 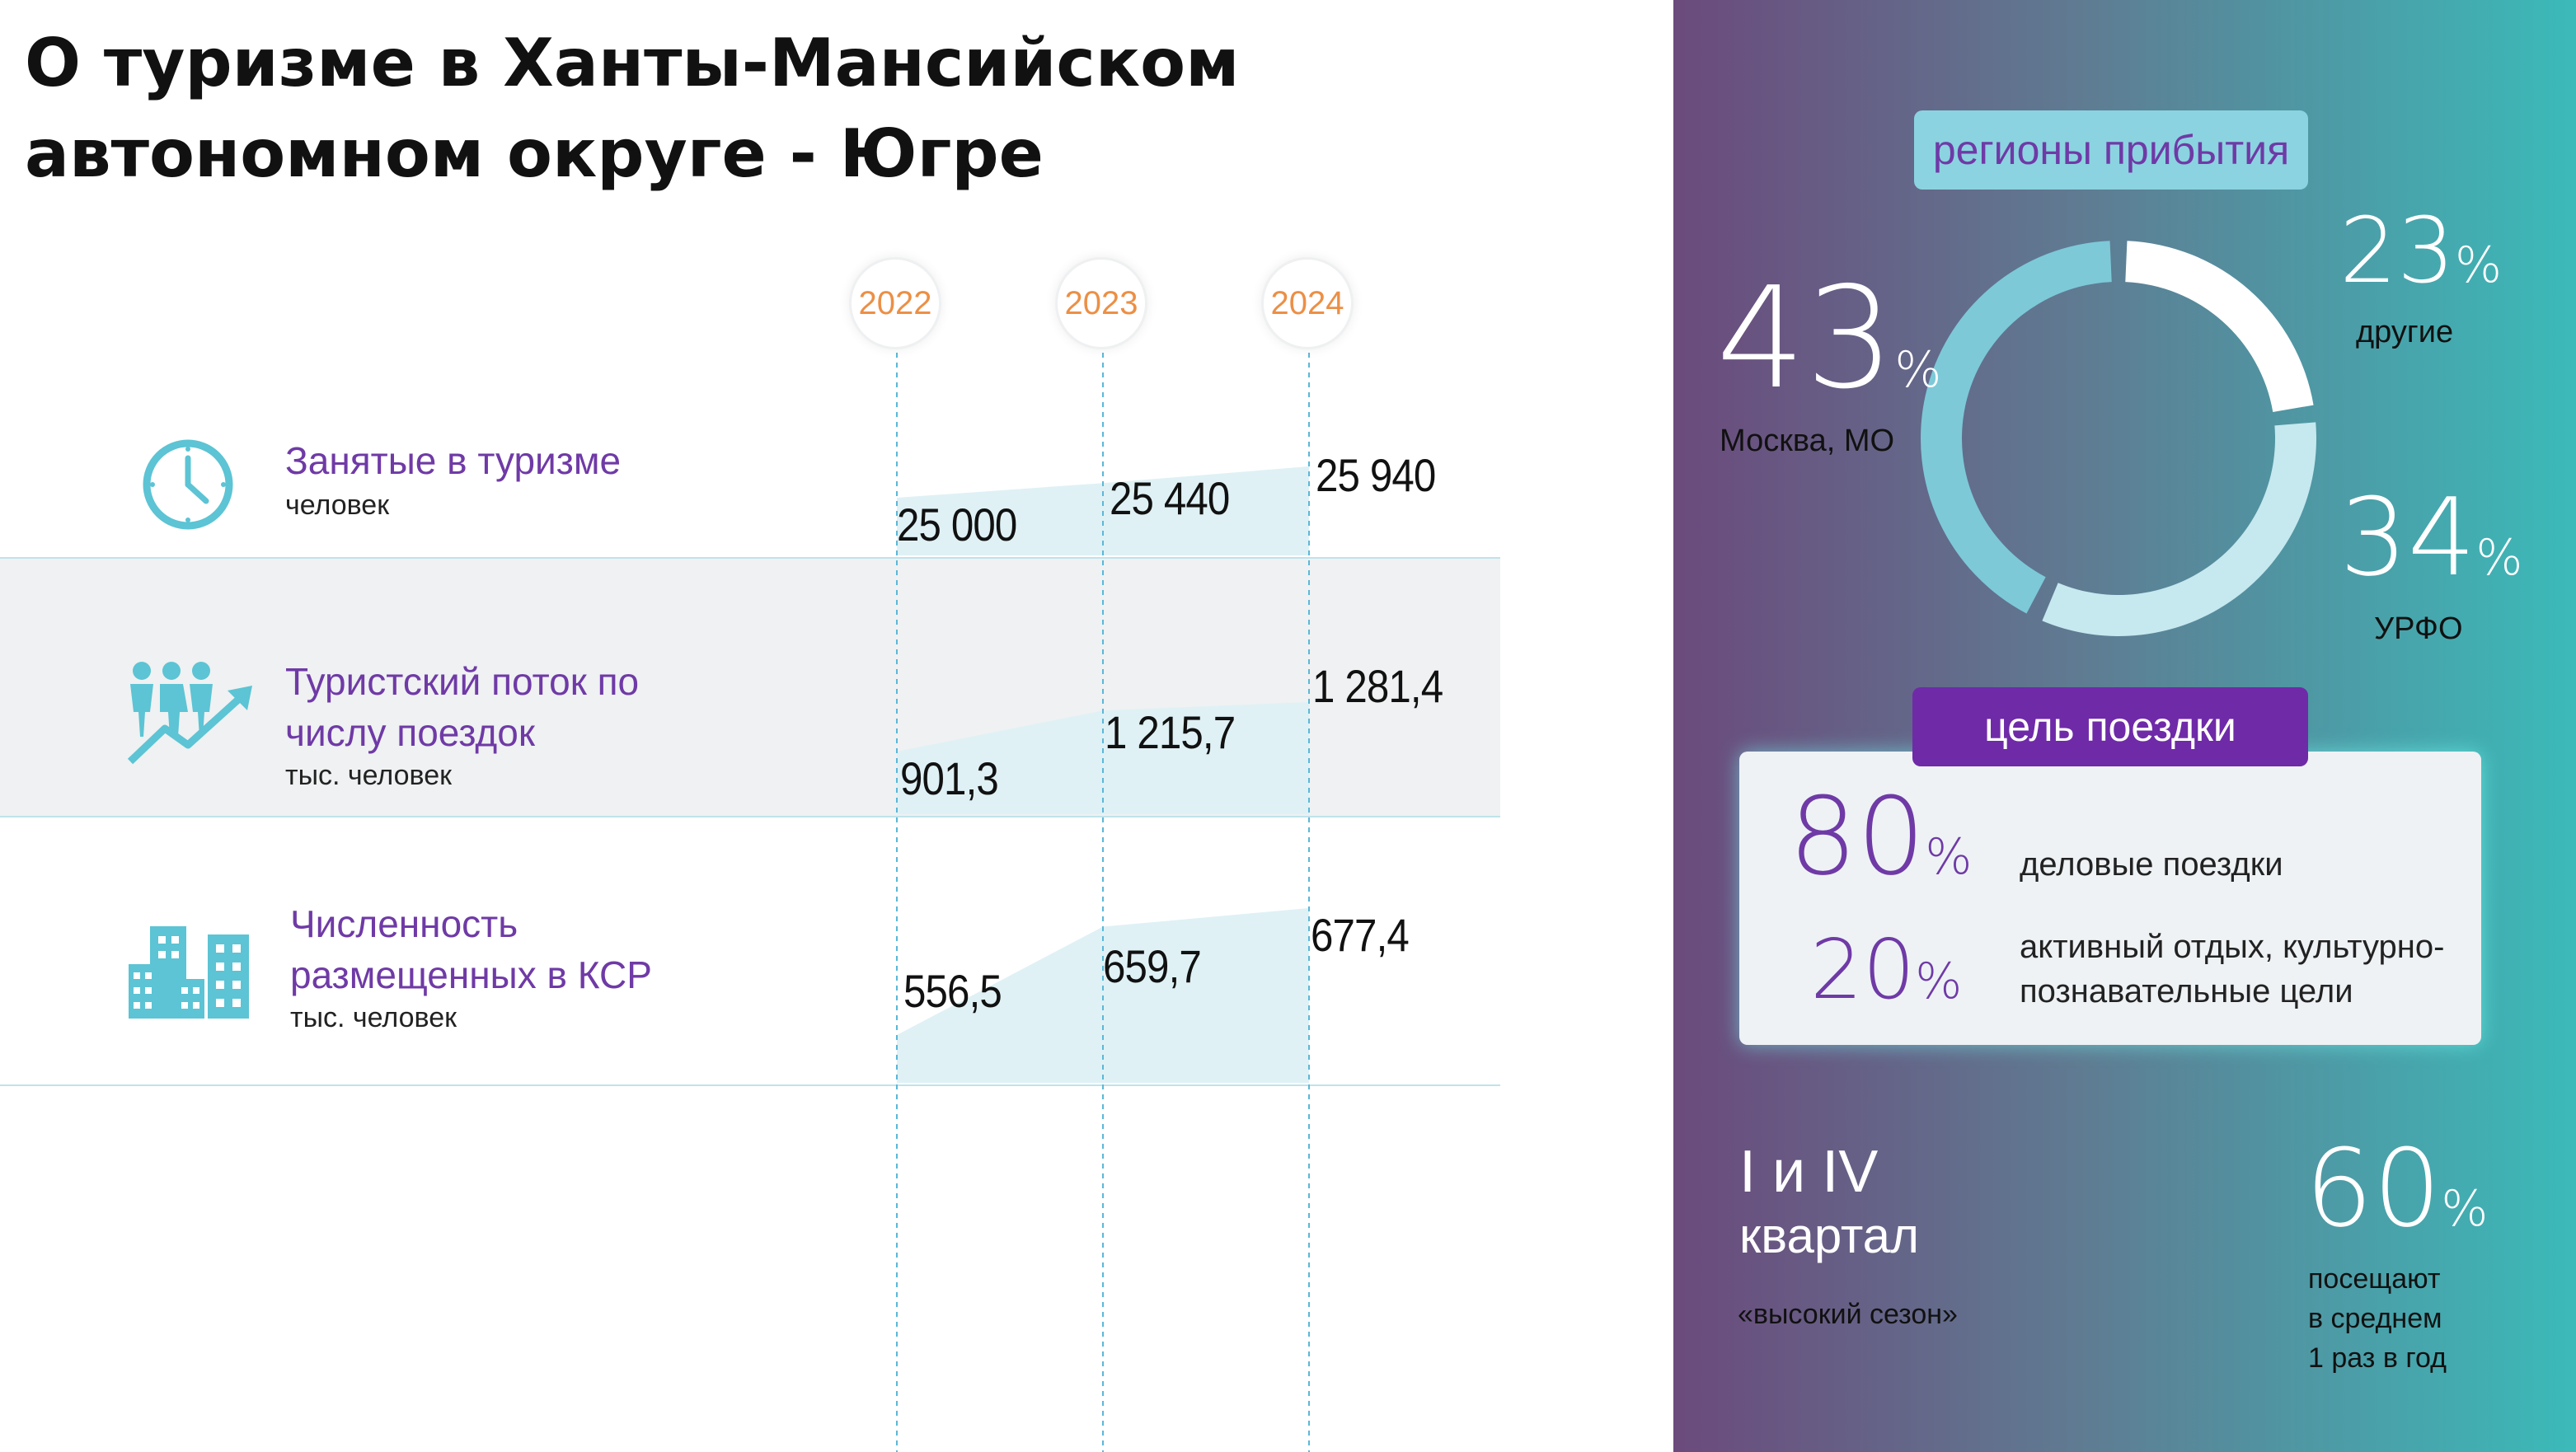 I want to click on metrics-chart, so click(x=1103, y=902).